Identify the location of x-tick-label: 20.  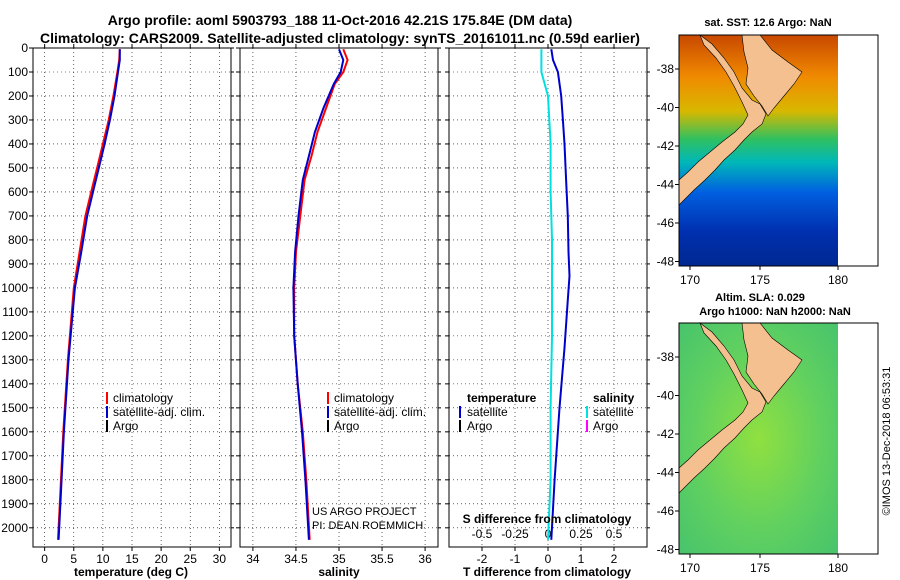
(161, 559).